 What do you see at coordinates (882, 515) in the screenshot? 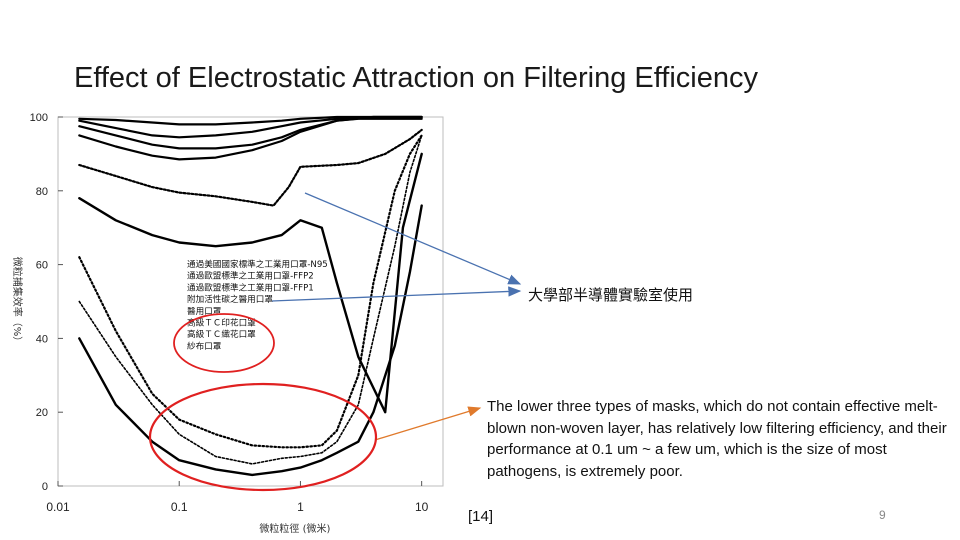
I see `page-number: 9` at bounding box center [882, 515].